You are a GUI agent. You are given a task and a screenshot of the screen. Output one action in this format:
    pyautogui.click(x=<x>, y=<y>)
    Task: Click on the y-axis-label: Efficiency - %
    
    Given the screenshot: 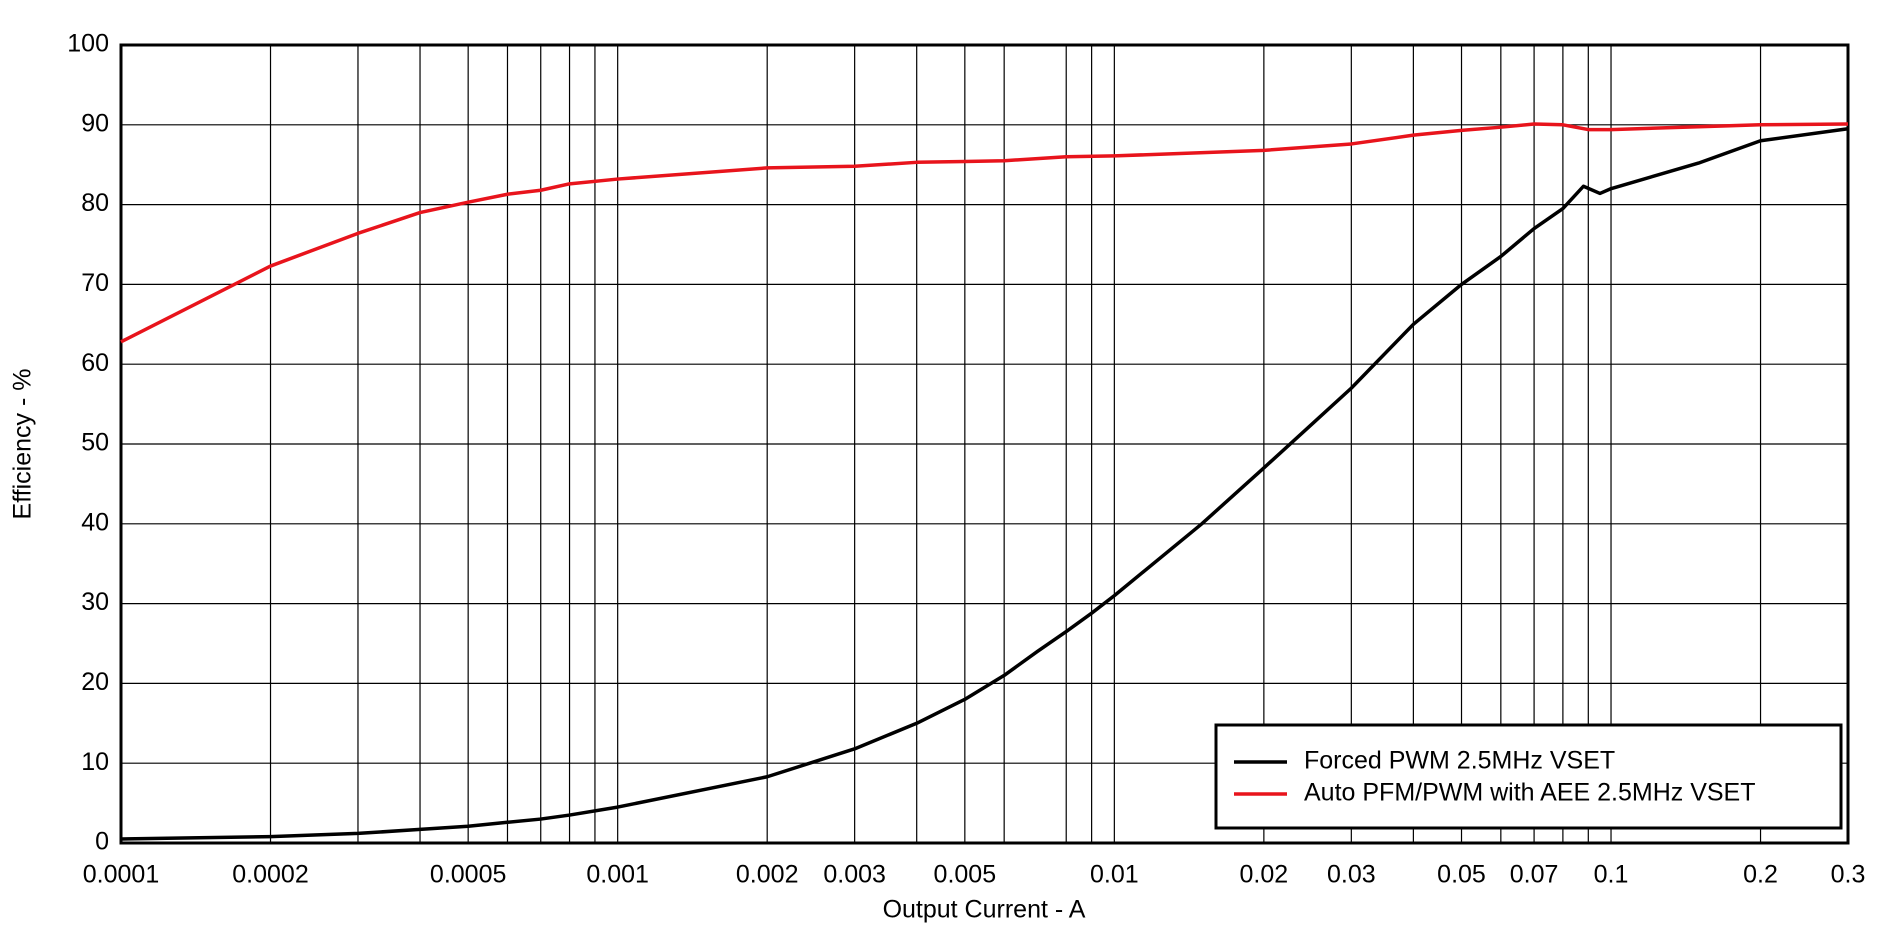 What is the action you would take?
    pyautogui.click(x=23, y=444)
    